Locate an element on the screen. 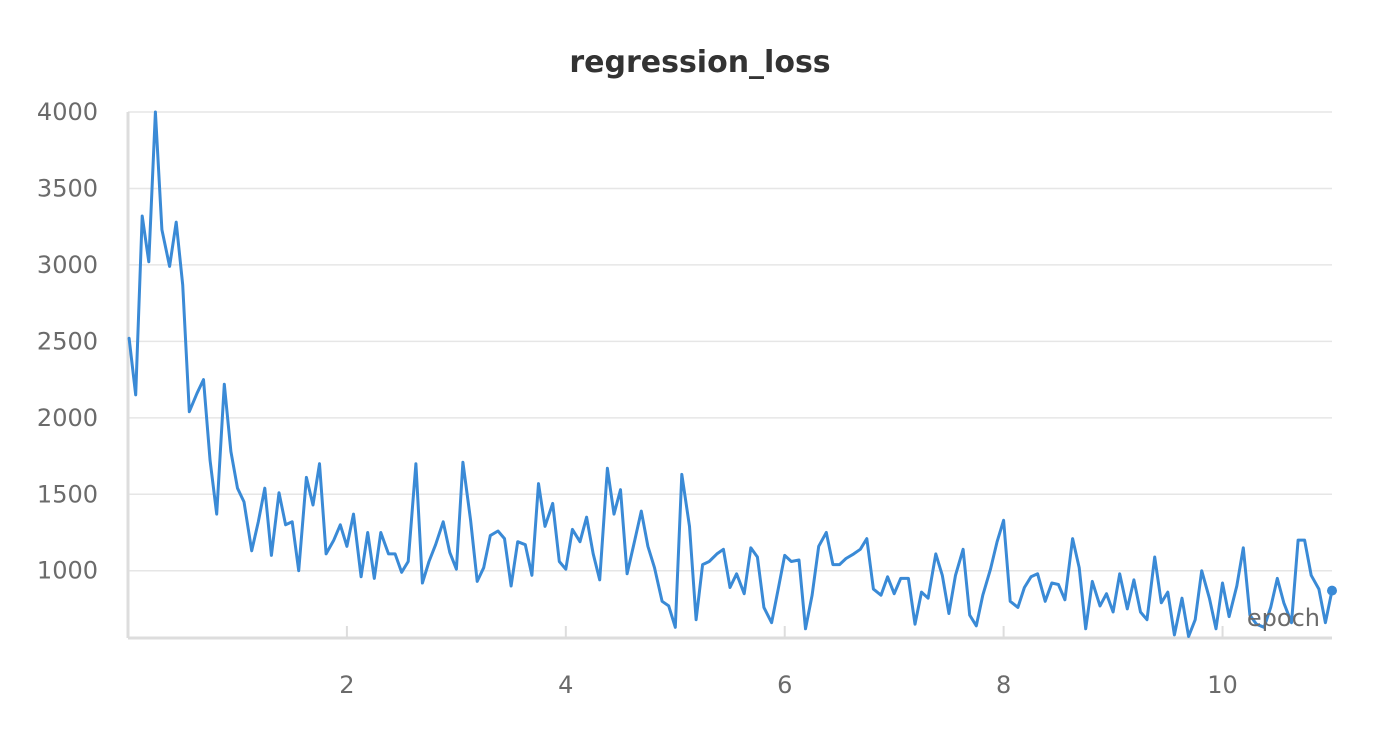 The width and height of the screenshot is (1400, 735). y-tick-label-6: 4000 is located at coordinates (67, 112).